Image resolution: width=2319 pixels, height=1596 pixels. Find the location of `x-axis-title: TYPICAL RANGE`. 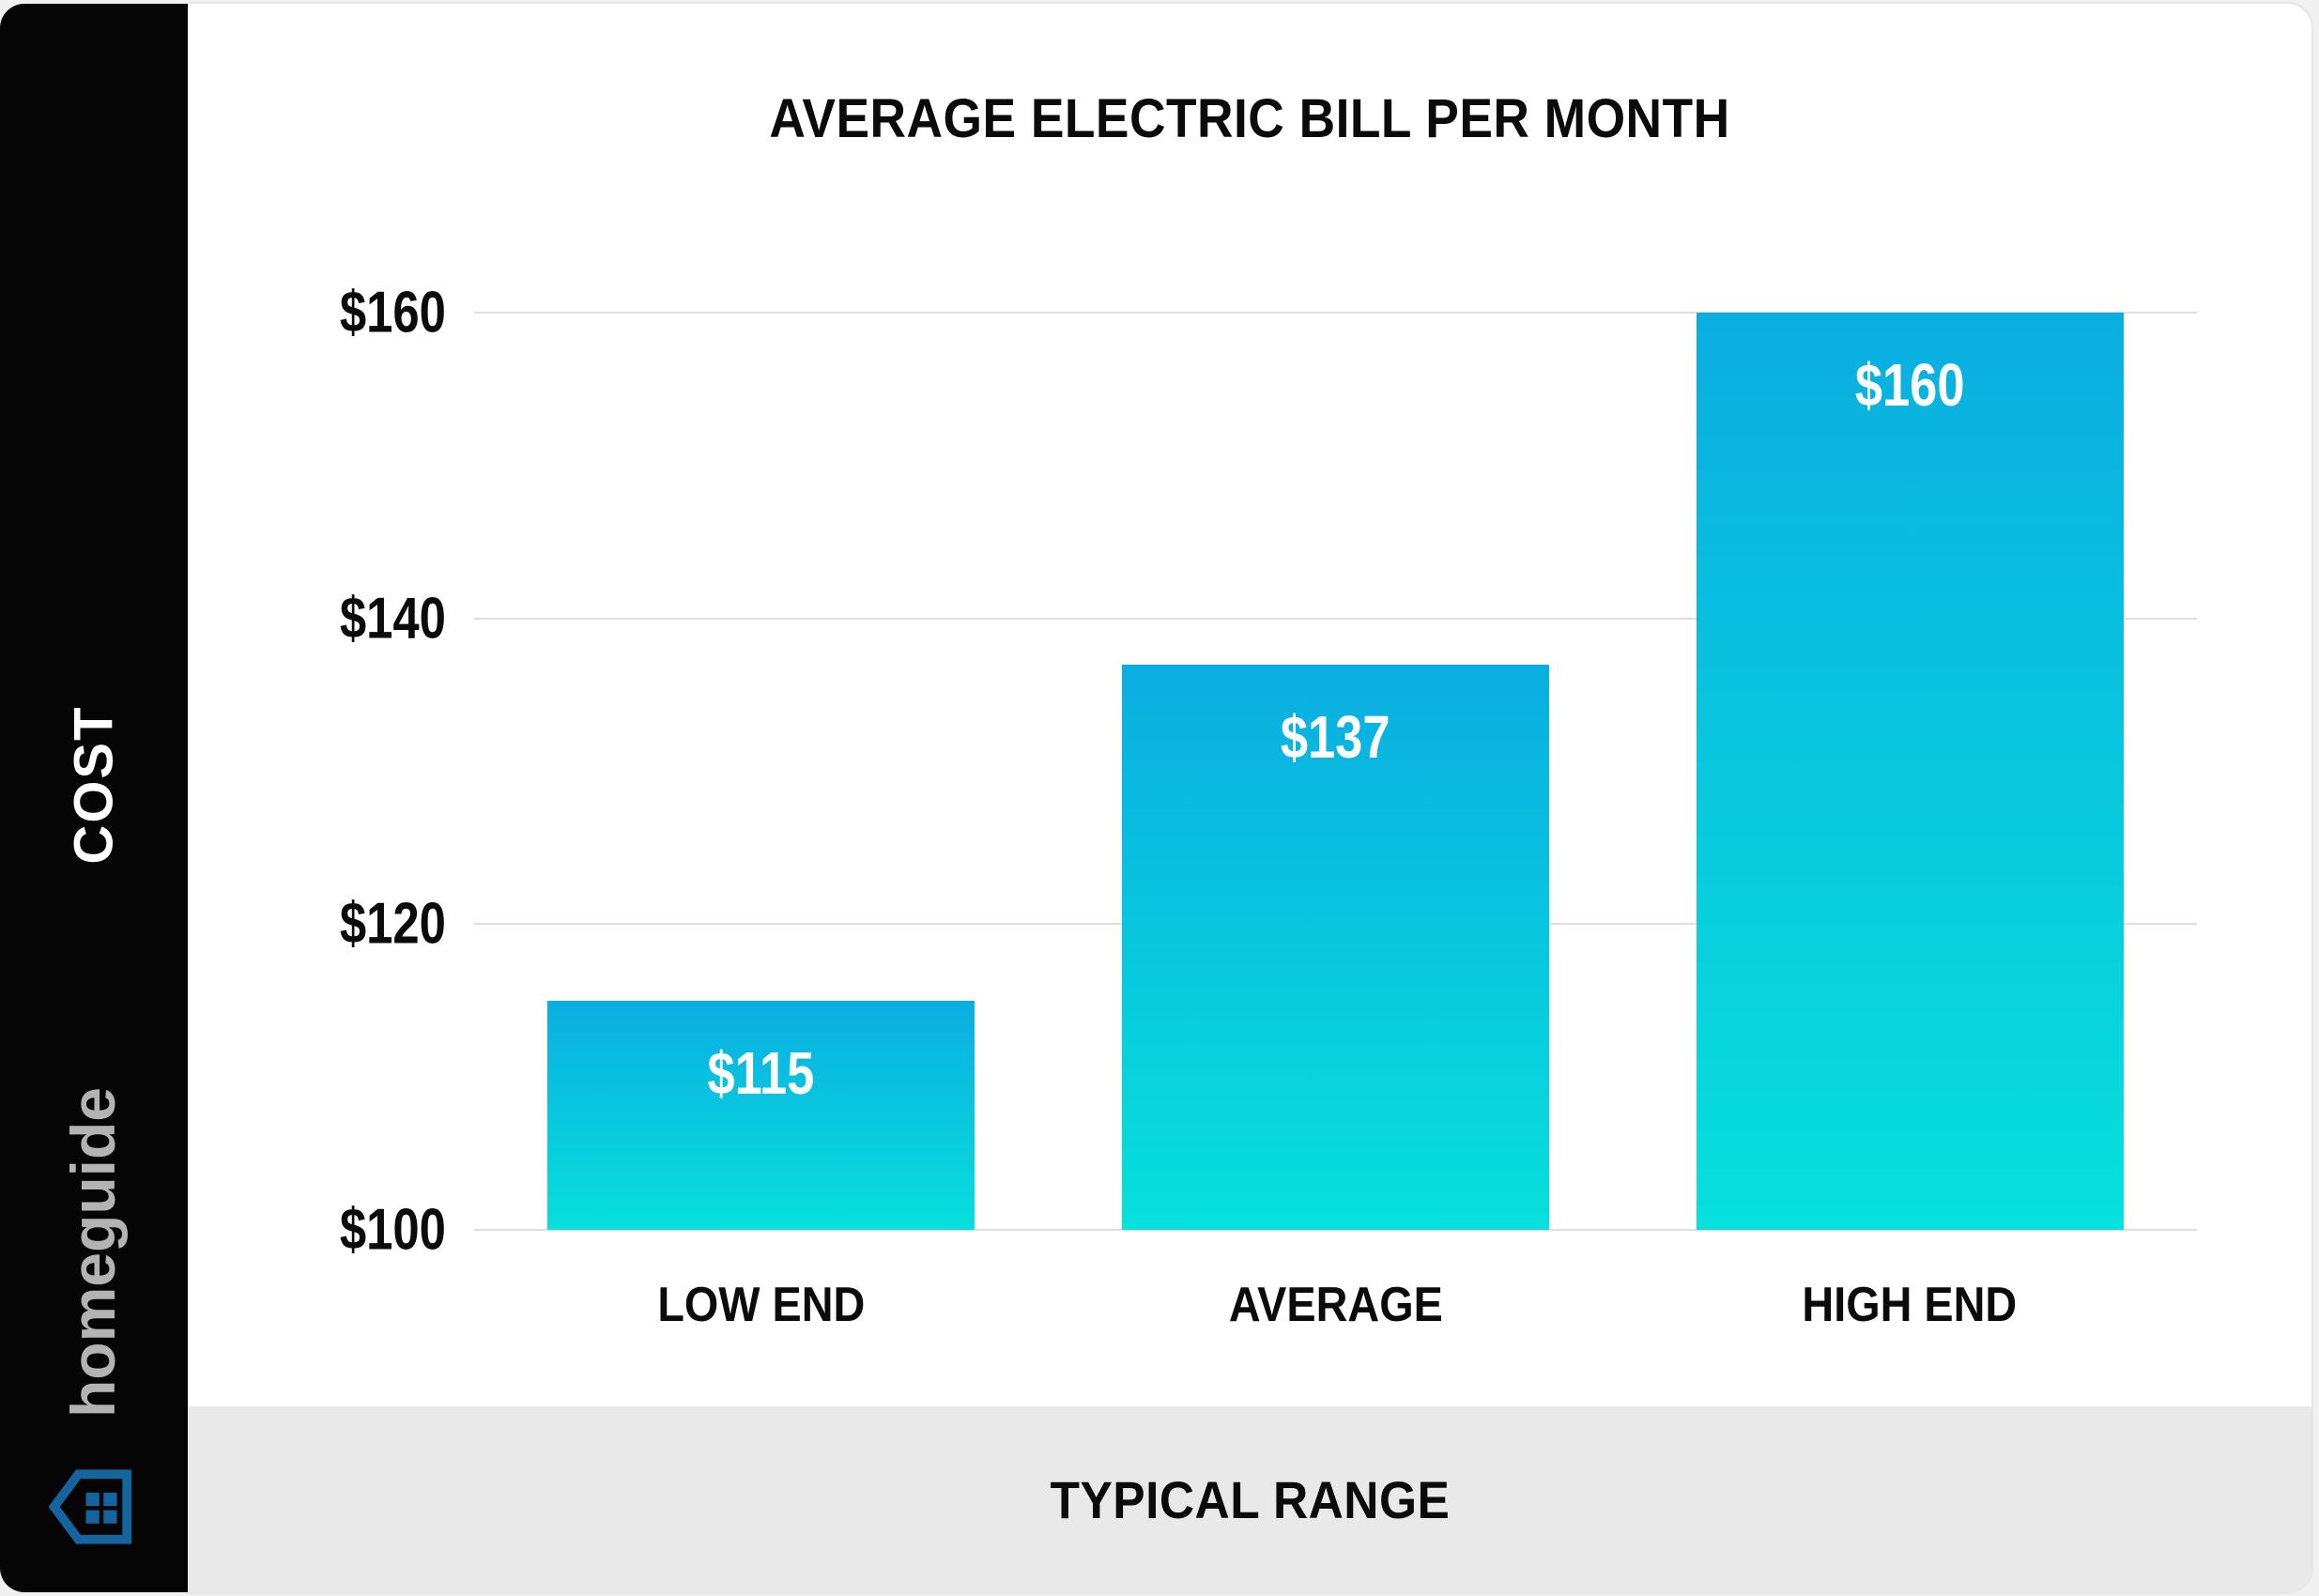

x-axis-title: TYPICAL RANGE is located at coordinates (1250, 1499).